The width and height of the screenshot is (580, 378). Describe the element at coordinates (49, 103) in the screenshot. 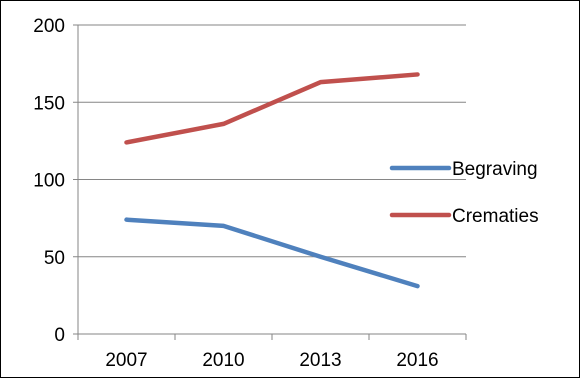

I see `y-tick-label-150: 150` at that location.